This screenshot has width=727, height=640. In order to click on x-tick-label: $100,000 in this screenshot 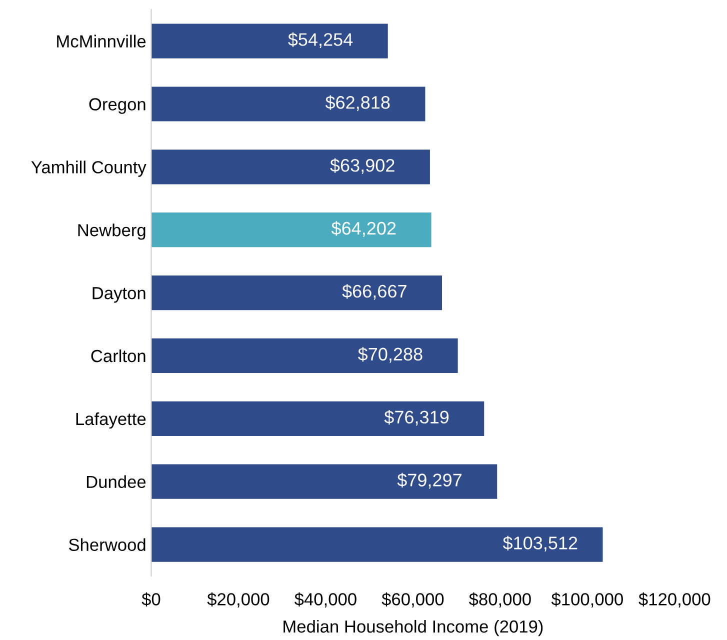, I will do `click(587, 600)`.